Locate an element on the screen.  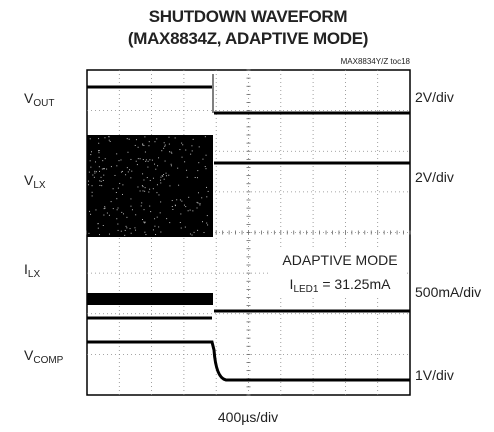
time-scale: 400µs/div is located at coordinates (248, 417).